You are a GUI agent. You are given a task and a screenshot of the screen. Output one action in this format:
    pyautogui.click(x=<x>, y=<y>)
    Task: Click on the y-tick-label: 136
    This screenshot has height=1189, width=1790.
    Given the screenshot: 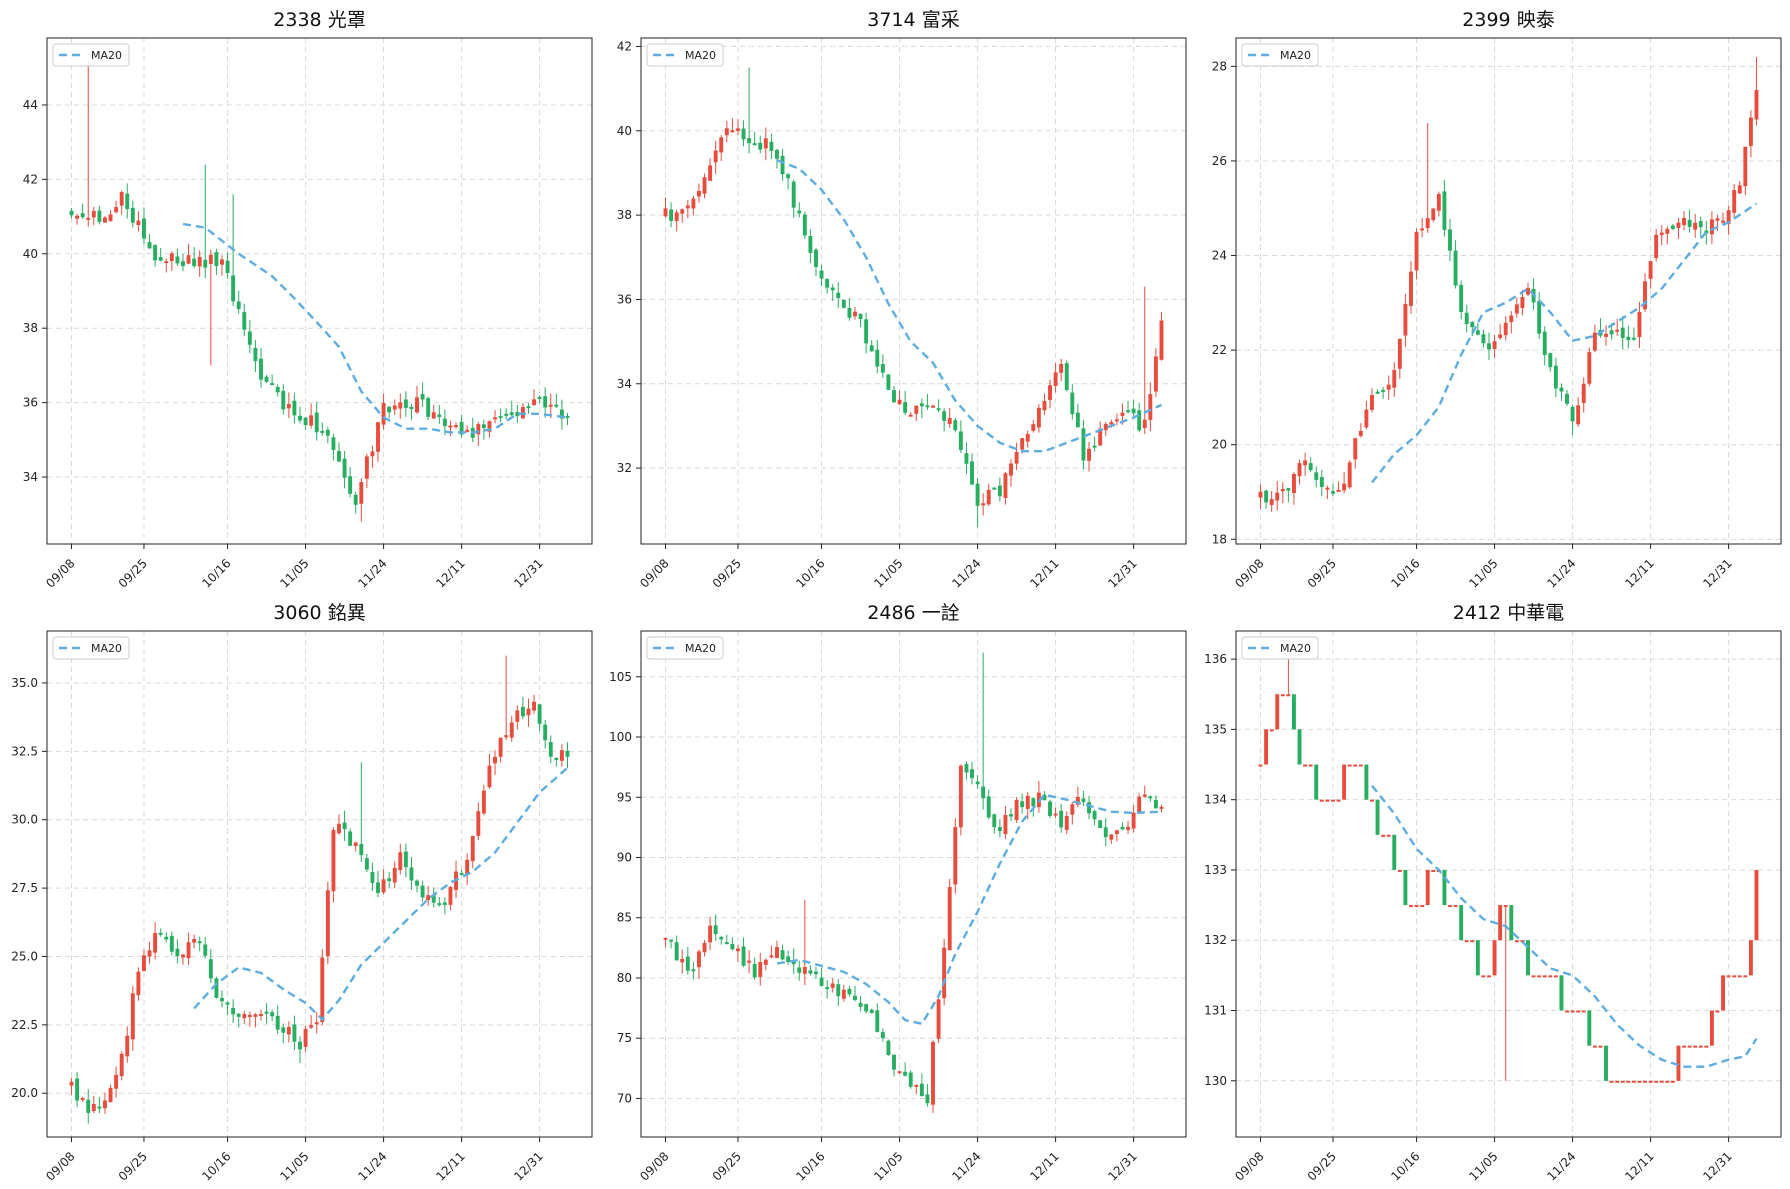 What is the action you would take?
    pyautogui.click(x=1215, y=659)
    